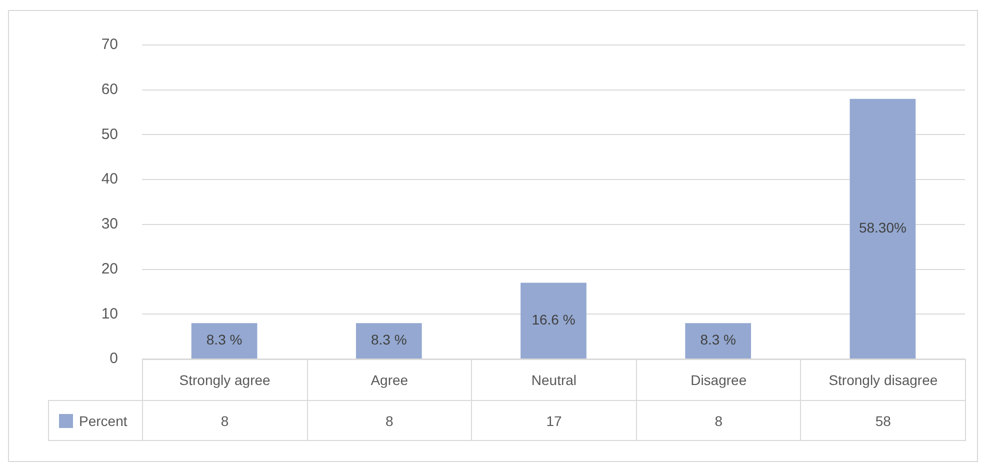  I want to click on annotation: 16.6 %, so click(554, 319).